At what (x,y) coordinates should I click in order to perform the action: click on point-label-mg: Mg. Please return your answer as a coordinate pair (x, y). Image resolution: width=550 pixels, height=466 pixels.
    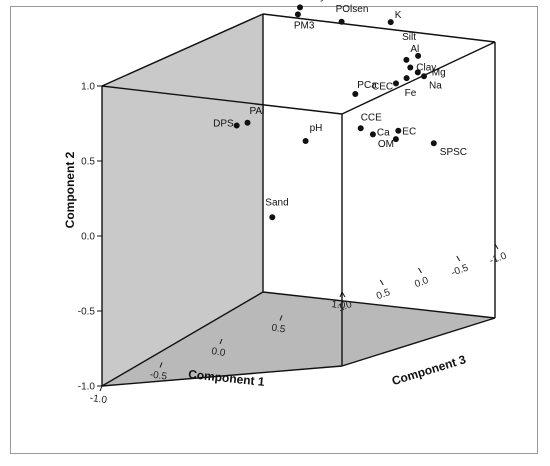
    Looking at the image, I should click on (439, 72).